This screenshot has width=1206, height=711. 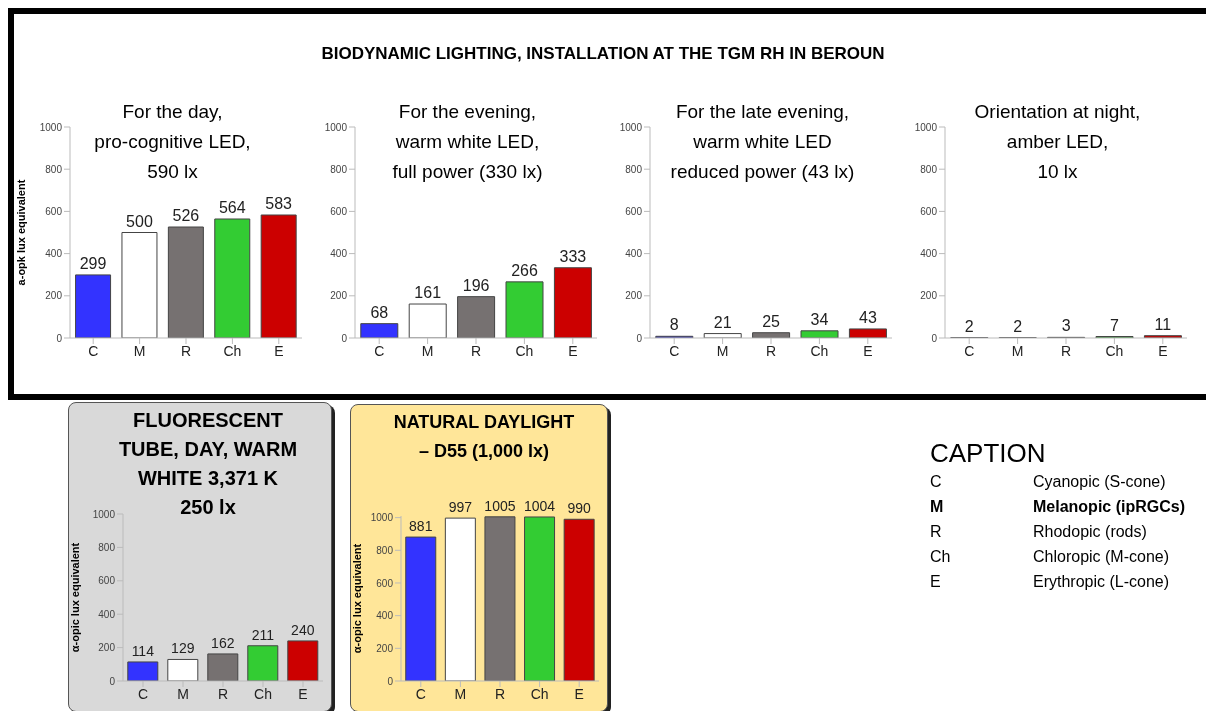 What do you see at coordinates (143, 650) in the screenshot?
I see `data-label: 114` at bounding box center [143, 650].